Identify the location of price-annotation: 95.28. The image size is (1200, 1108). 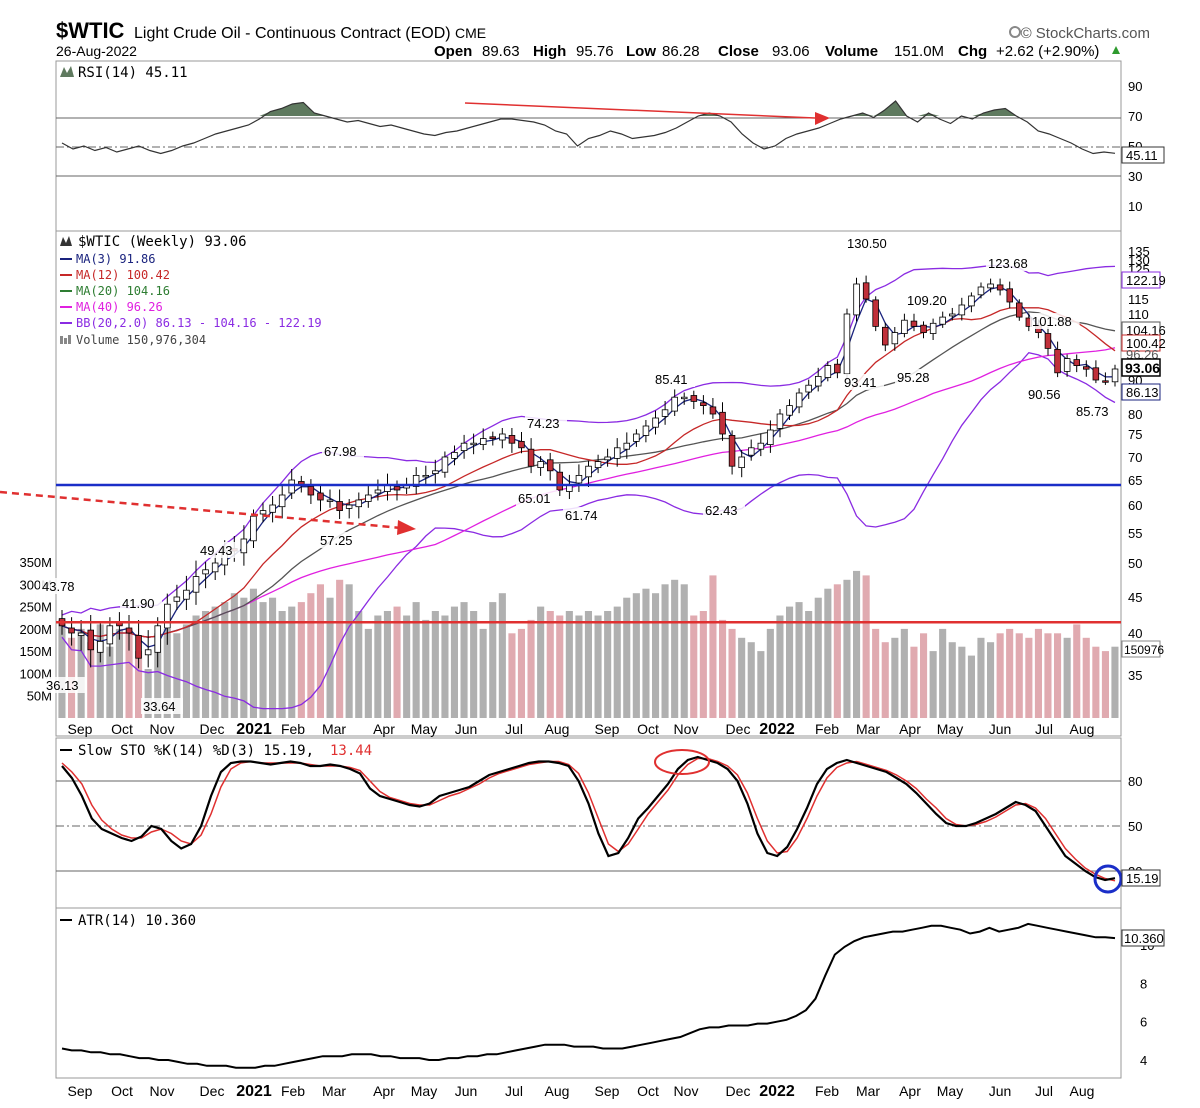
(913, 377).